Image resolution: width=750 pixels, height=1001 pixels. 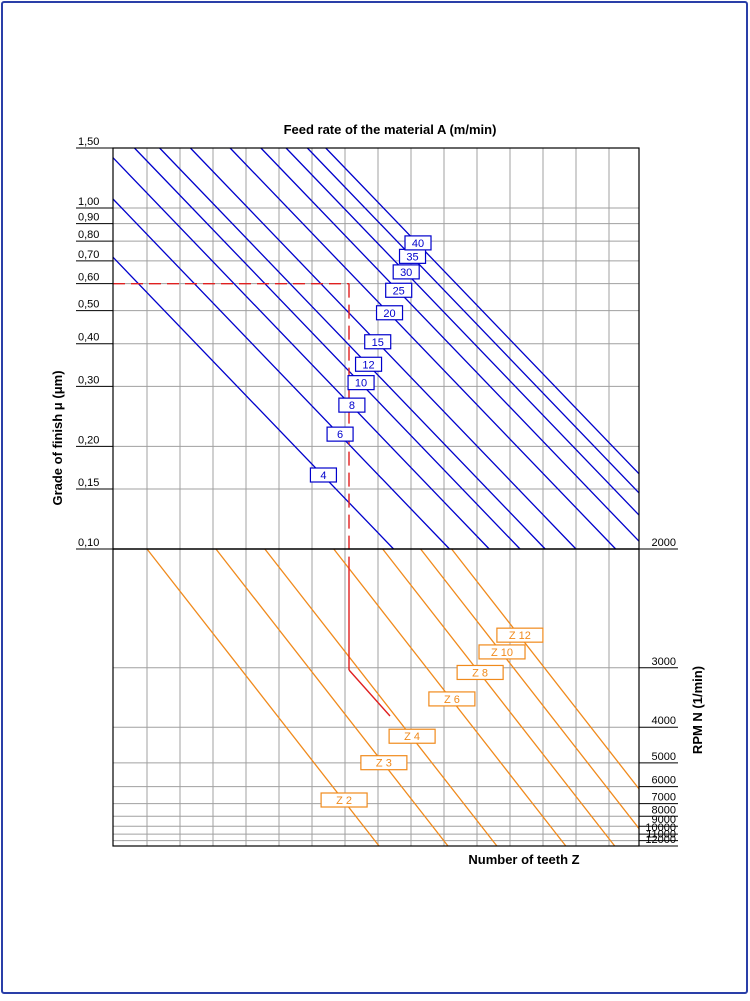 What do you see at coordinates (664, 798) in the screenshot?
I see `lower-tick-label: 7000` at bounding box center [664, 798].